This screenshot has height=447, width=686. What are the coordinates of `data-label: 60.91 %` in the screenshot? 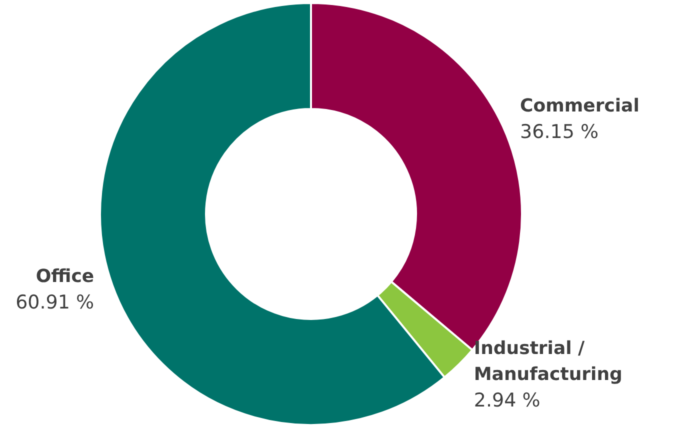 It's located at (55, 303).